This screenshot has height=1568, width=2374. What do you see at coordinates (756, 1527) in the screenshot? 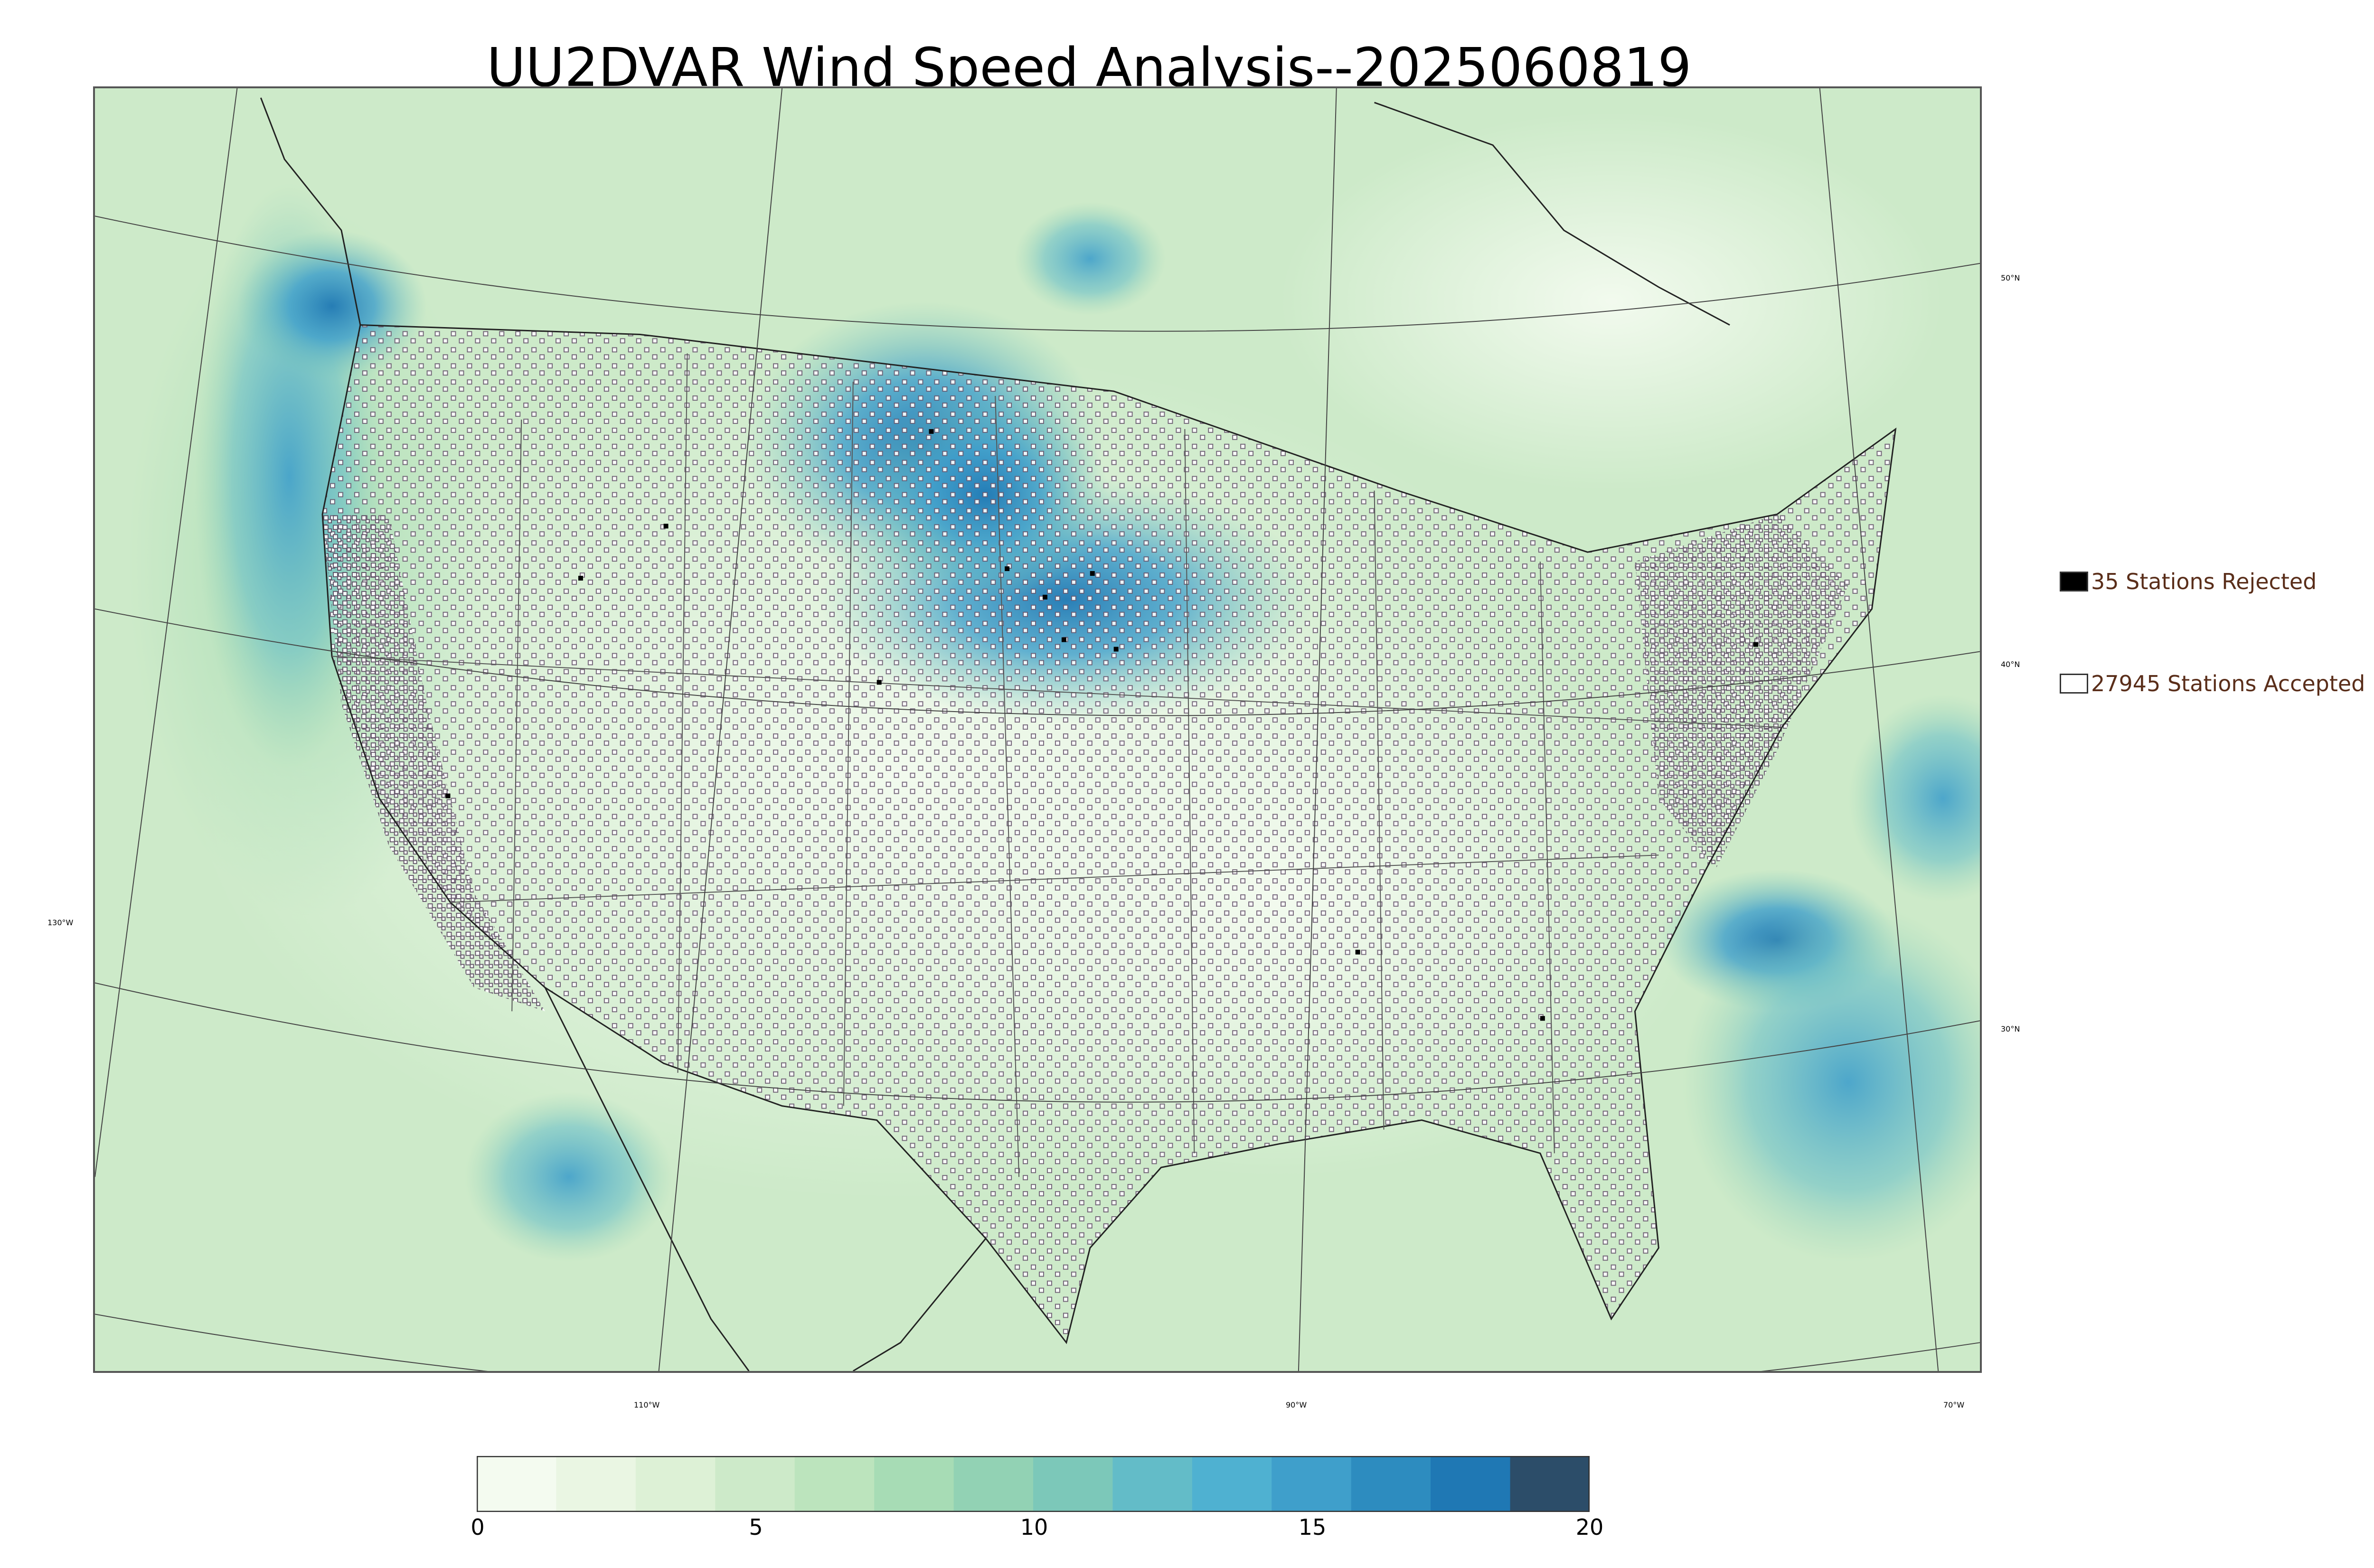
I see `colorbar-tick-5: 5` at bounding box center [756, 1527].